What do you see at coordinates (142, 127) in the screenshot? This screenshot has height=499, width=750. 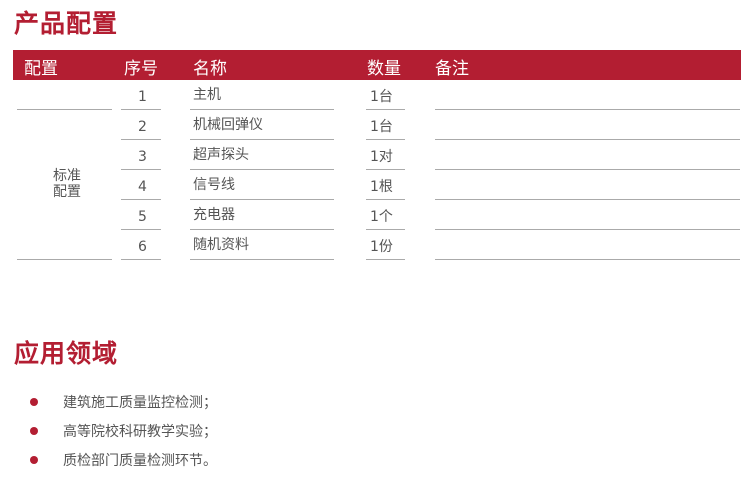 I see `row-seq: 2` at bounding box center [142, 127].